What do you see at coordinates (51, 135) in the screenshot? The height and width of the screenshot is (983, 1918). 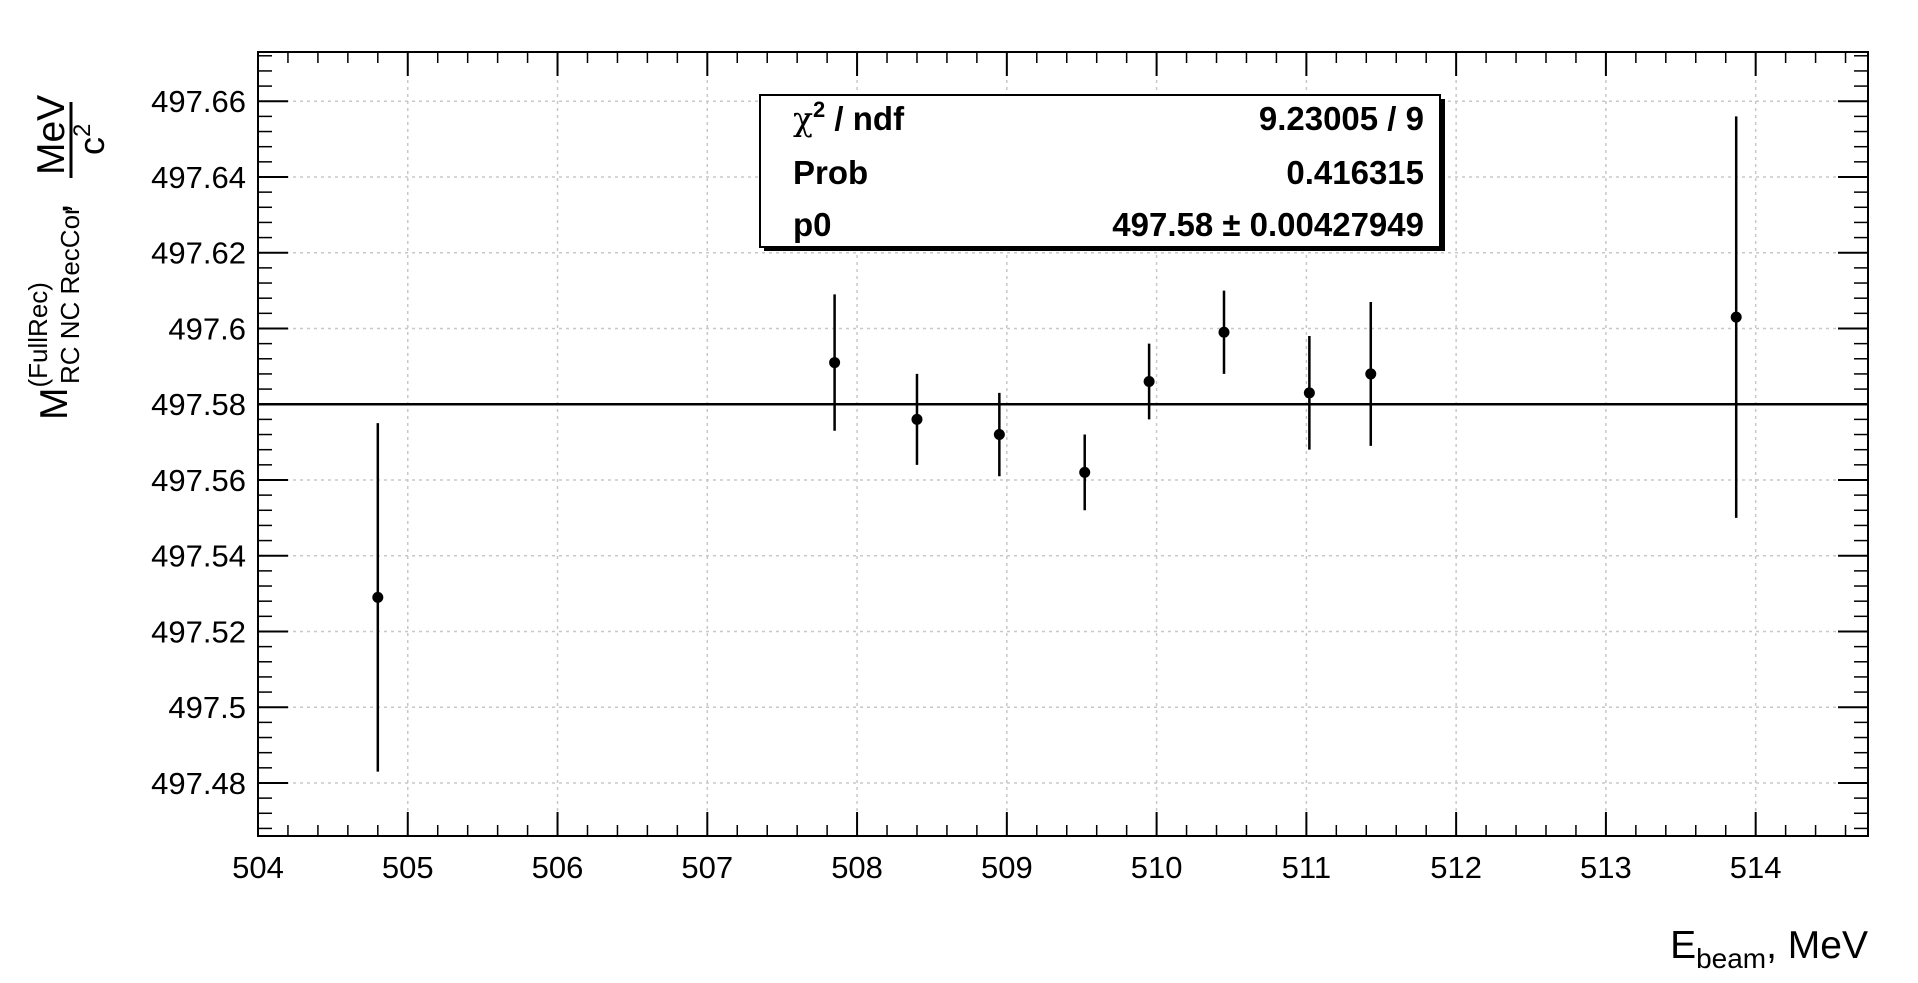 I see `y-axis-unit-numerator: MeV` at bounding box center [51, 135].